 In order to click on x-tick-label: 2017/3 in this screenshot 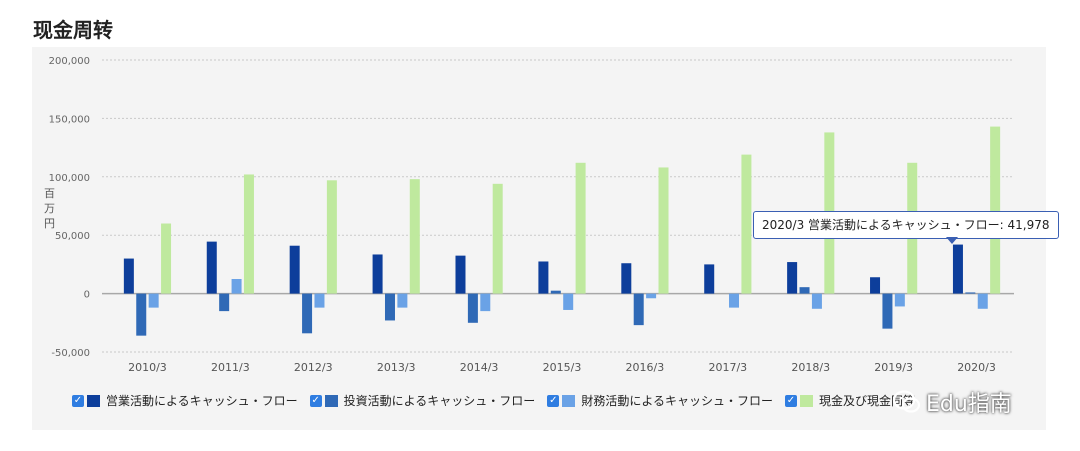, I will do `click(727, 367)`.